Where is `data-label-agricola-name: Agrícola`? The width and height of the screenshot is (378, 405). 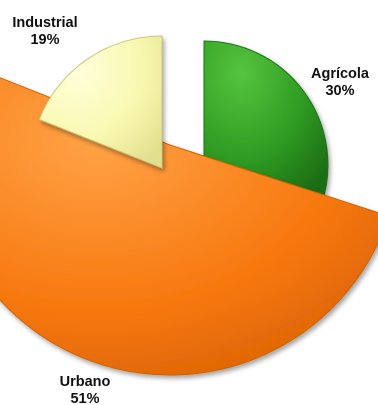
data-label-agricola-name: Agrícola is located at coordinates (340, 74).